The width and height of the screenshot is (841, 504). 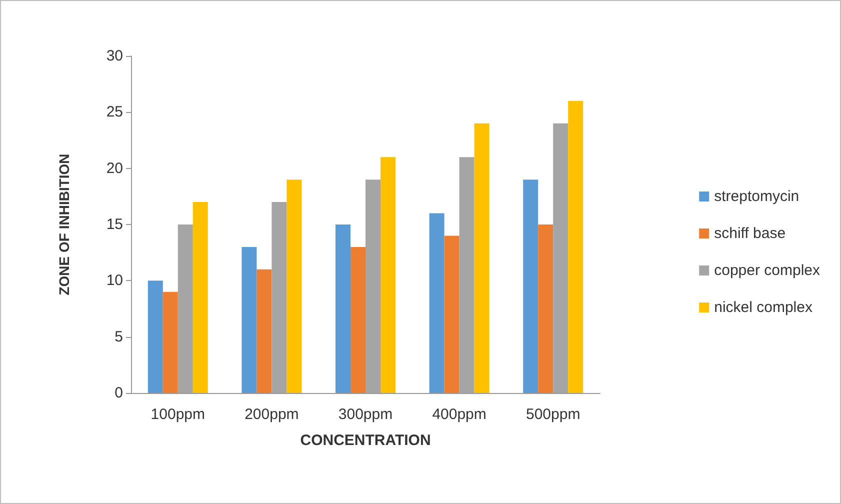 I want to click on y-tick-label: 5, so click(x=118, y=337).